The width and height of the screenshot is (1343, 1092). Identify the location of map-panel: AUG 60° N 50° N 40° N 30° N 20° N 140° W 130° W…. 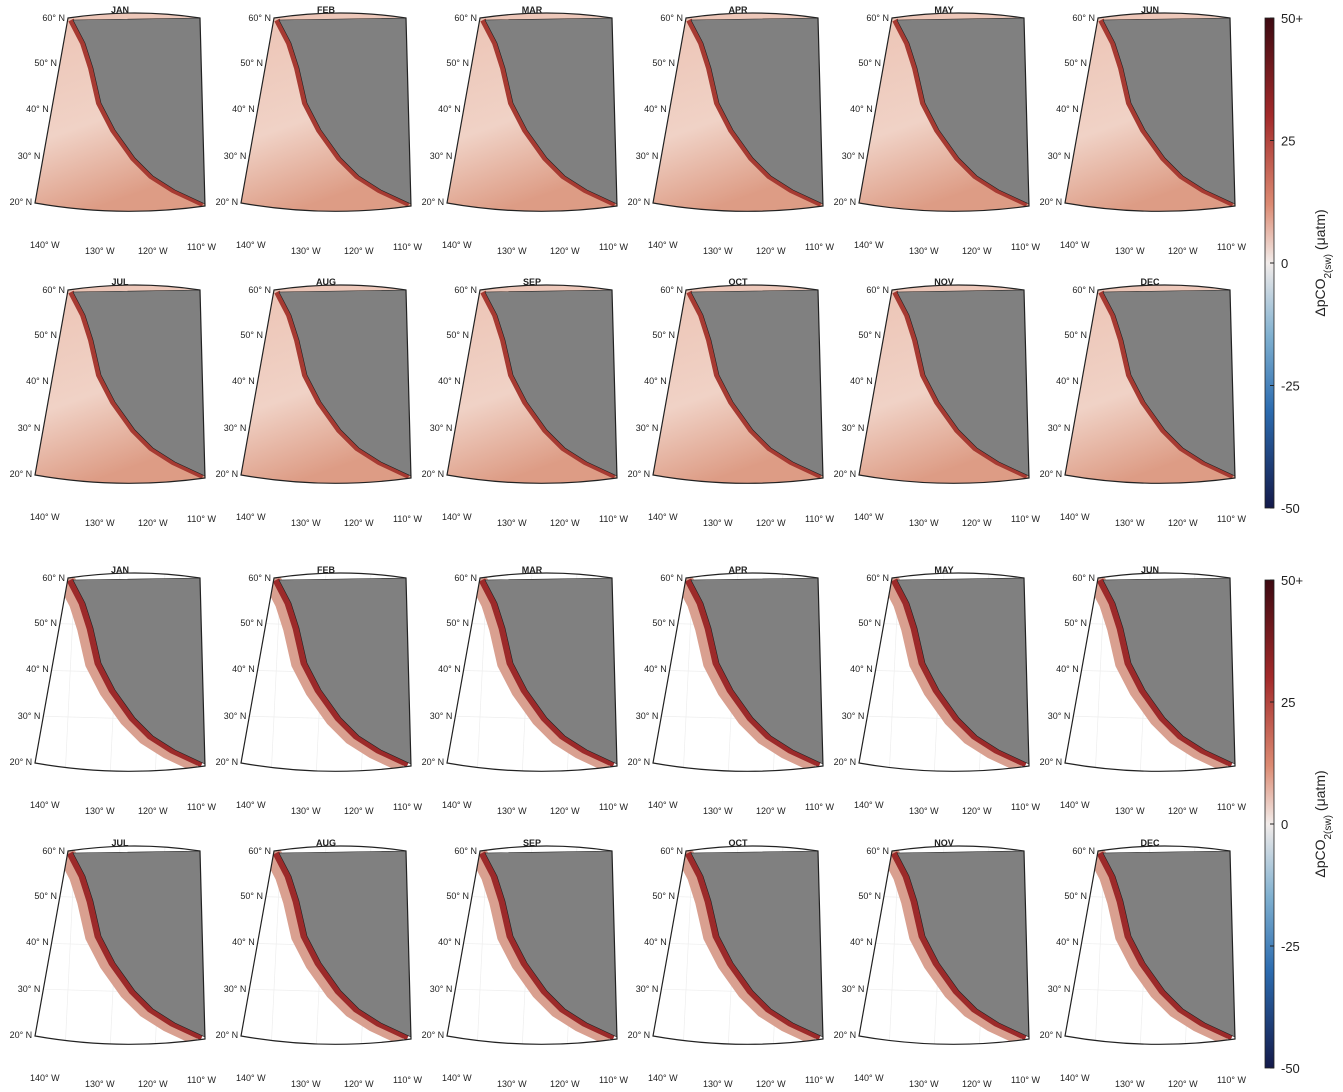
(319, 402).